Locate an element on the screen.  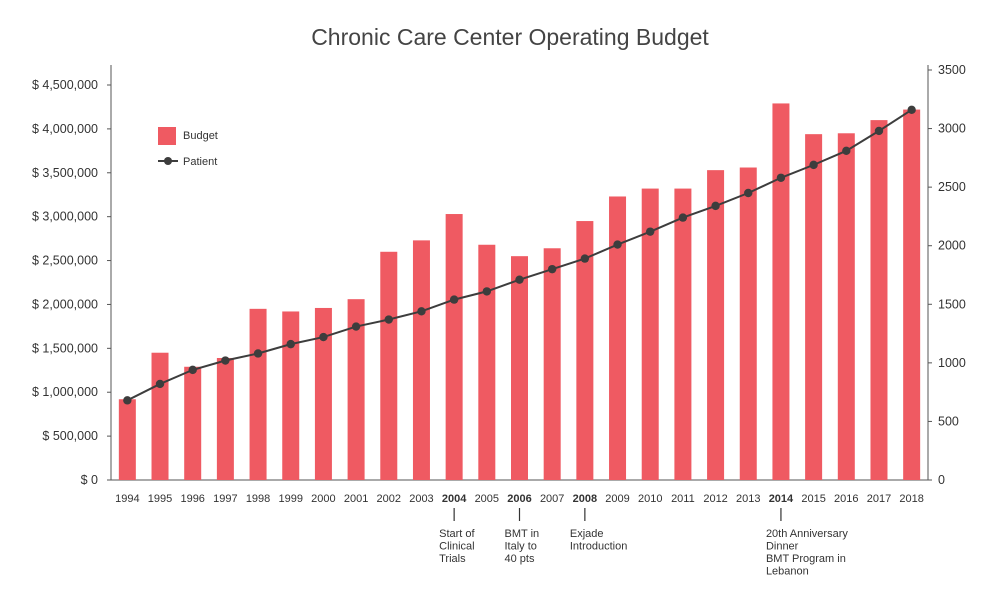
chart-title: Chronic Care Center Operating Budget is located at coordinates (510, 37).